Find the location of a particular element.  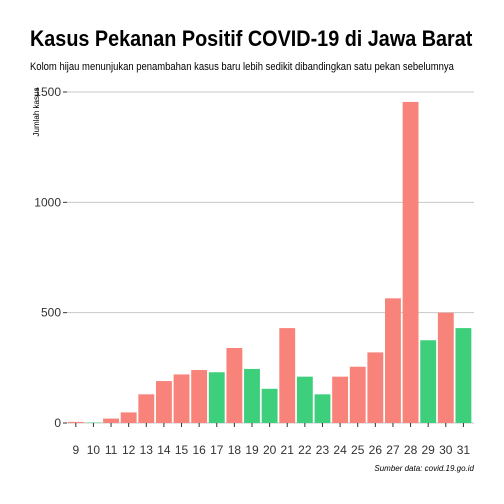

y-tick-label: 500 is located at coordinates (51, 313).